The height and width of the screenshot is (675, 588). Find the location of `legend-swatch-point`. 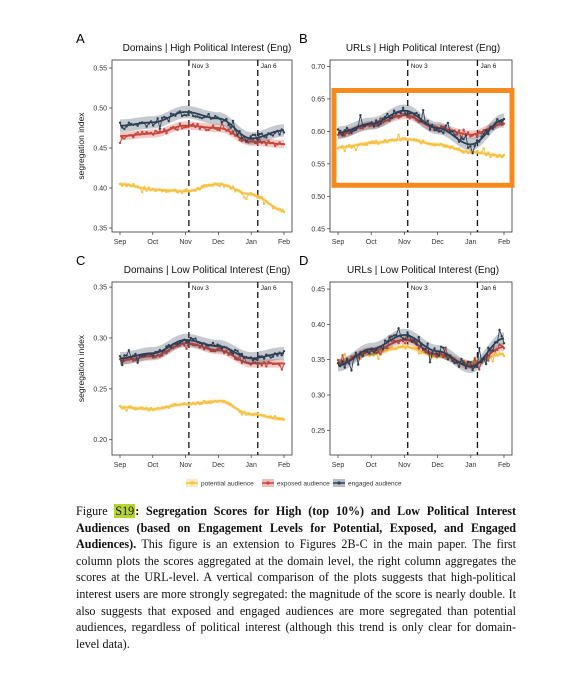

legend-swatch-point is located at coordinates (191, 482).